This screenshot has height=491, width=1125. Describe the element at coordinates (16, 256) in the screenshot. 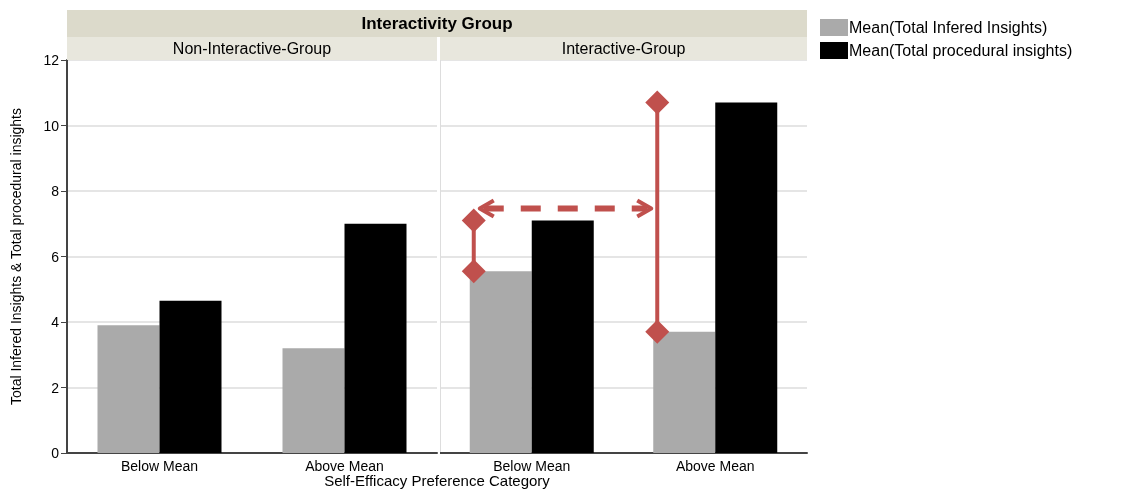

I see `y-axis-title: Total Infered Insights & Total procedural insights` at that location.